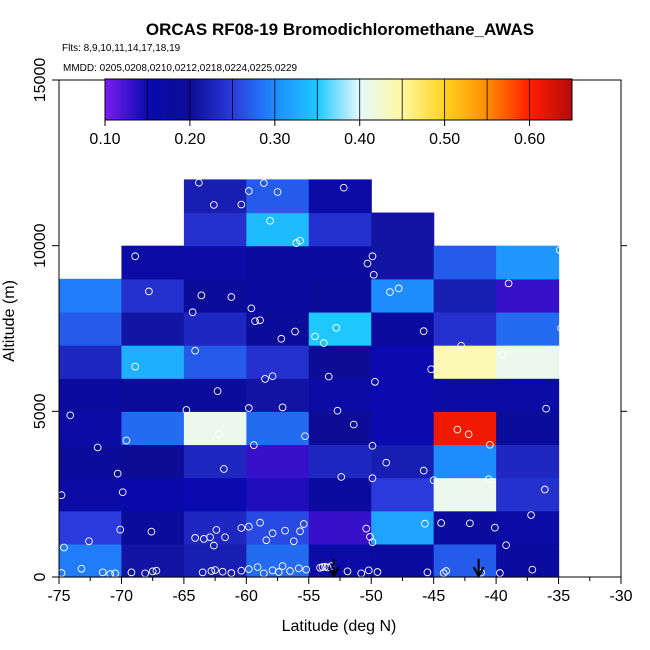 The width and height of the screenshot is (650, 650). What do you see at coordinates (274, 139) in the screenshot?
I see `colorbar-tick-label: 0.30` at bounding box center [274, 139].